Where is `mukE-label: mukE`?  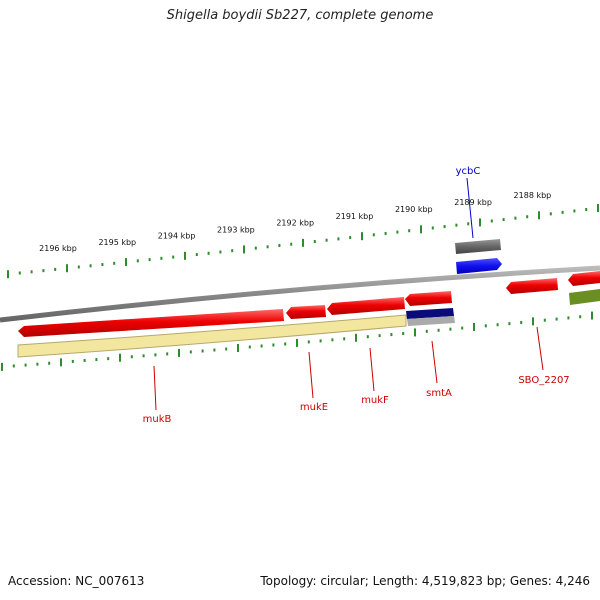
mukE-label: mukE is located at coordinates (314, 407).